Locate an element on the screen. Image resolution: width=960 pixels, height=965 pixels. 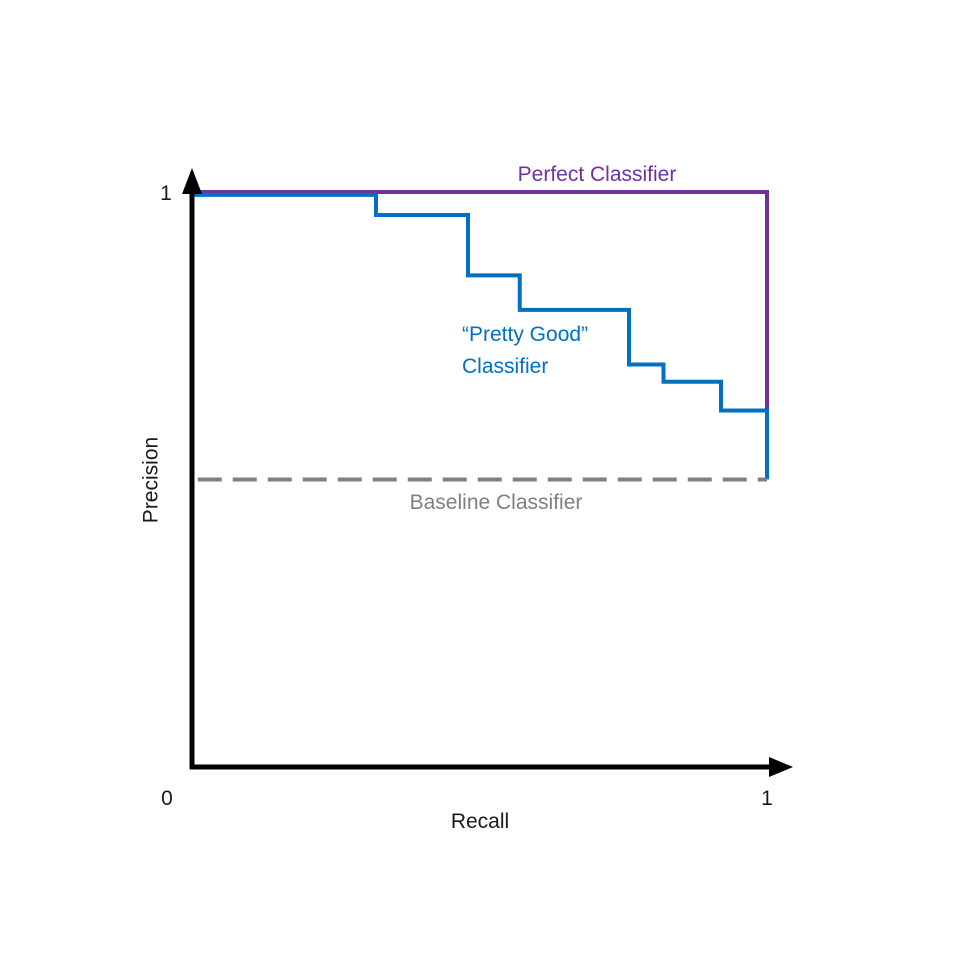
series-label-0: Perfect Classifier is located at coordinates (597, 174).